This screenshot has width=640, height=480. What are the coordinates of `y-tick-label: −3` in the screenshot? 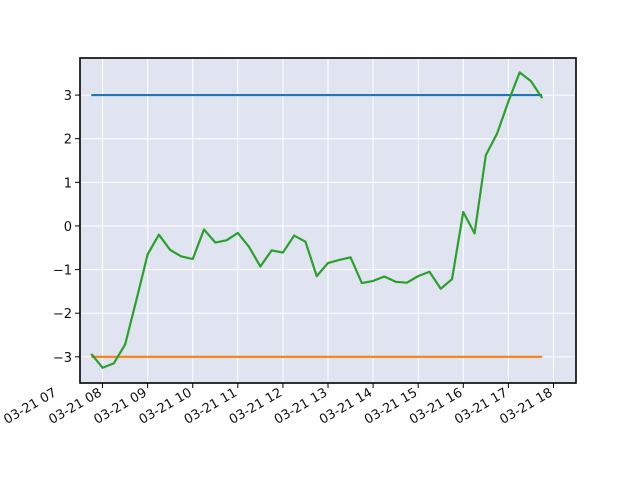 It's located at (62, 358).